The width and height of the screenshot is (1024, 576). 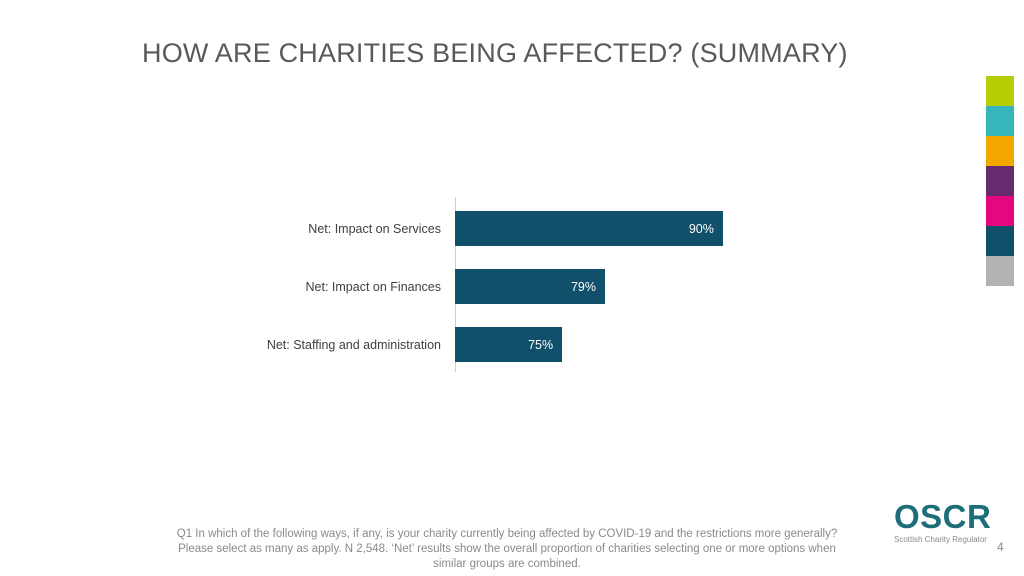 I want to click on oscr-logo-tagline: Scottish Charity Regulator, so click(x=940, y=539).